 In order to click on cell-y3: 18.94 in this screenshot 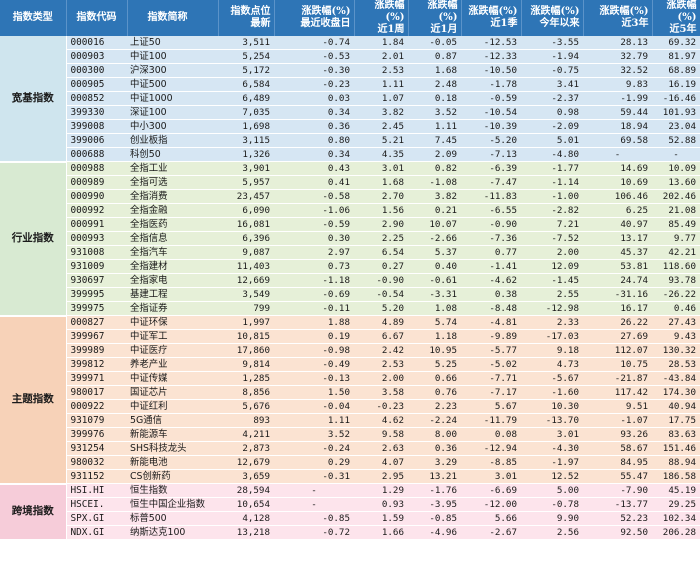, I will do `click(617, 127)`.